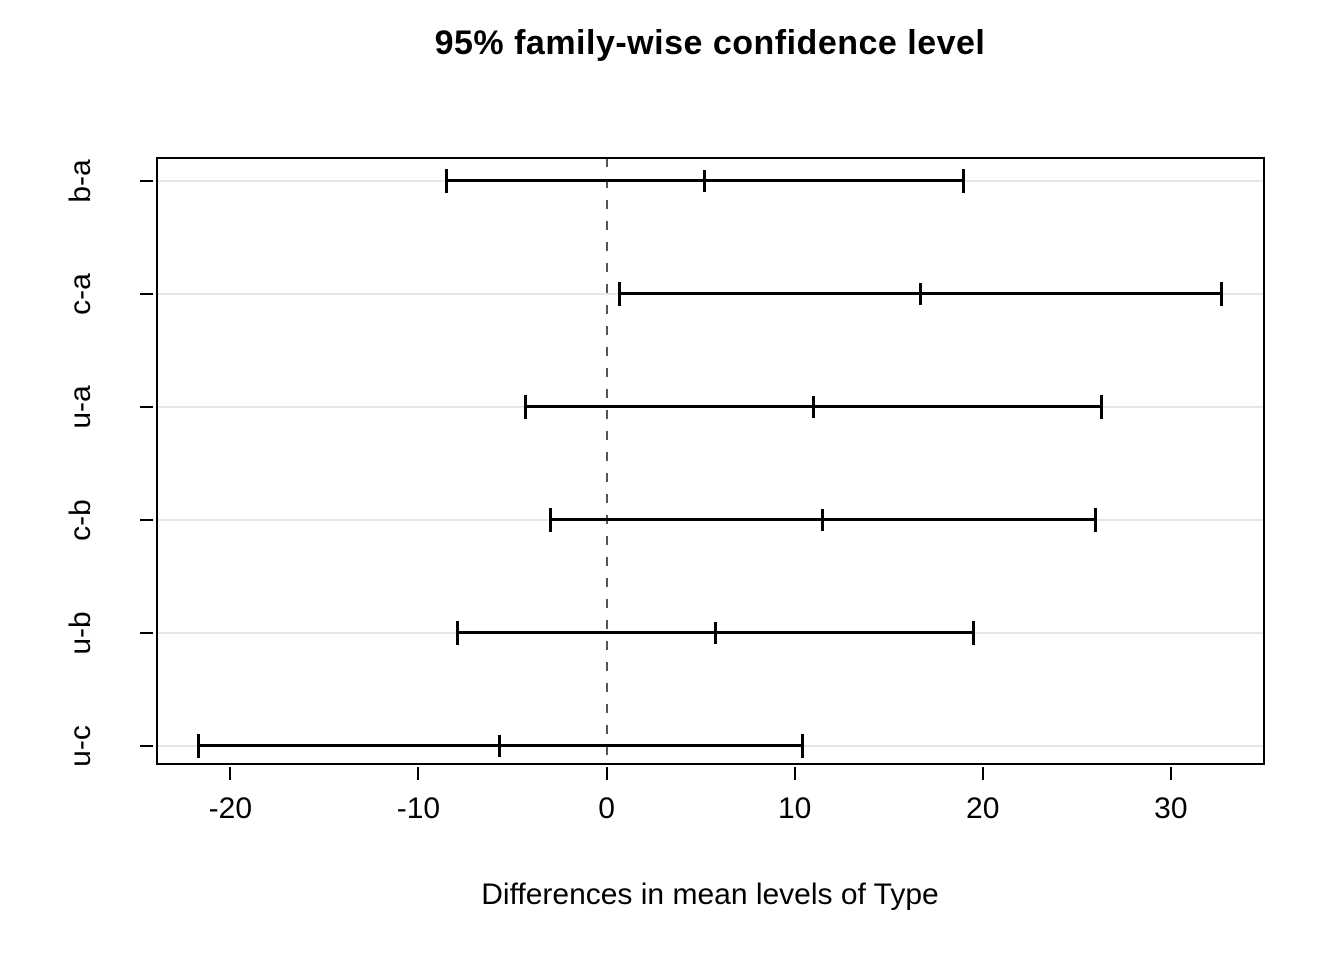  I want to click on y-tick-label-u-a: u-a, so click(80, 407).